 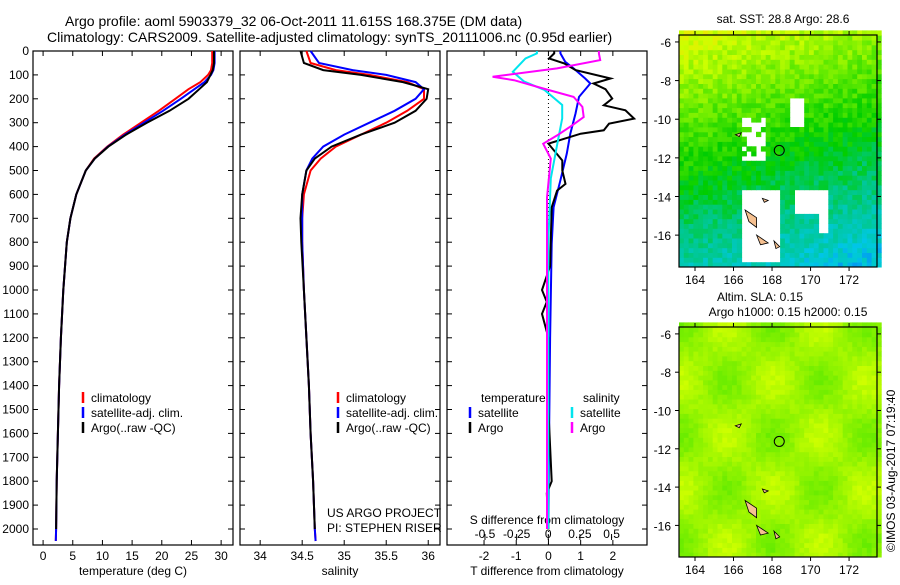 I want to click on x-tick-label: 0, so click(x=548, y=556).